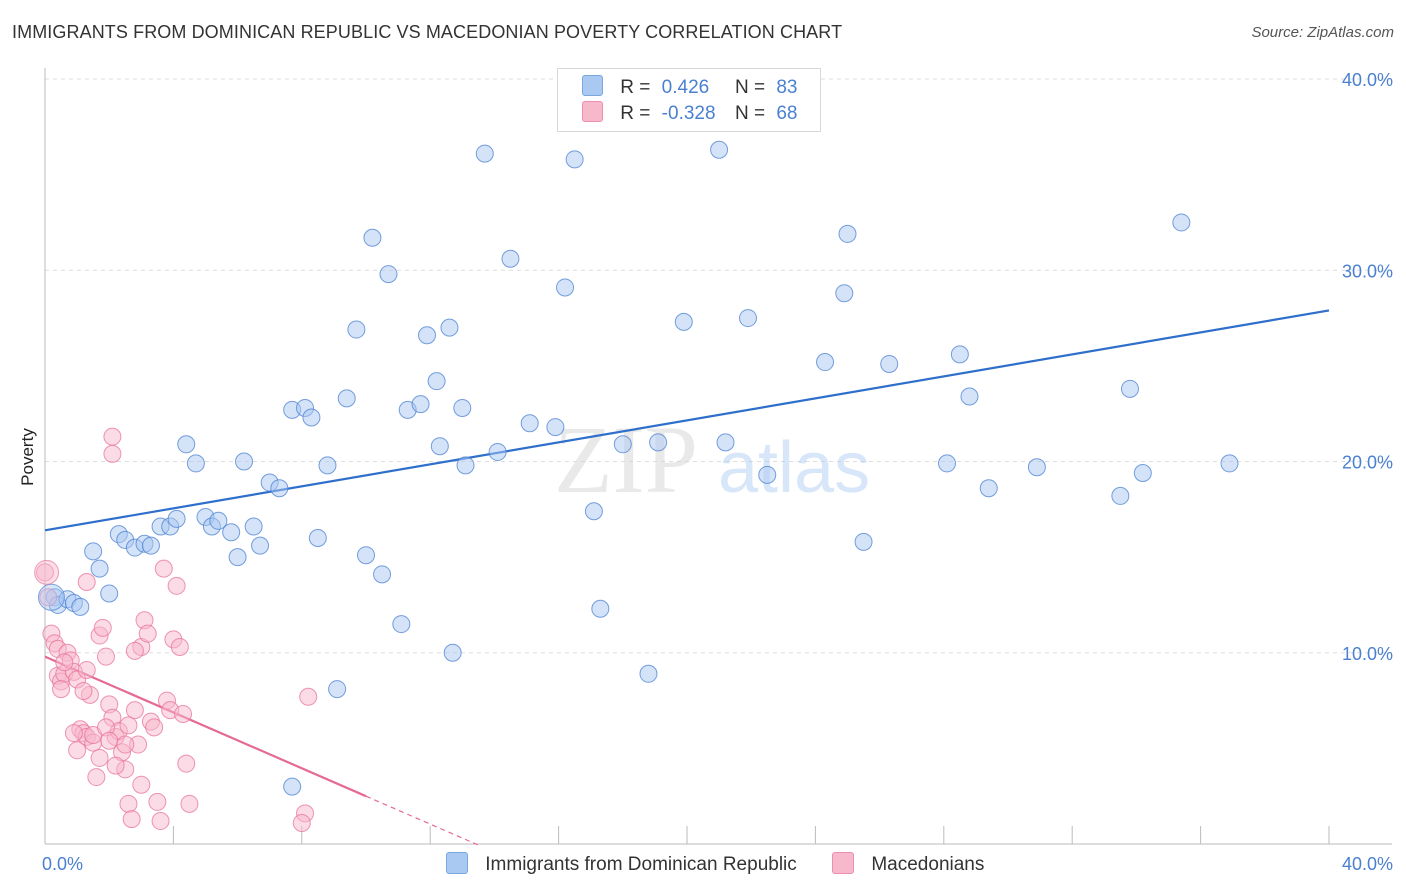 The width and height of the screenshot is (1406, 892). Describe the element at coordinates (1367, 654) in the screenshot. I see `y-tick-label: 10.0%` at that location.